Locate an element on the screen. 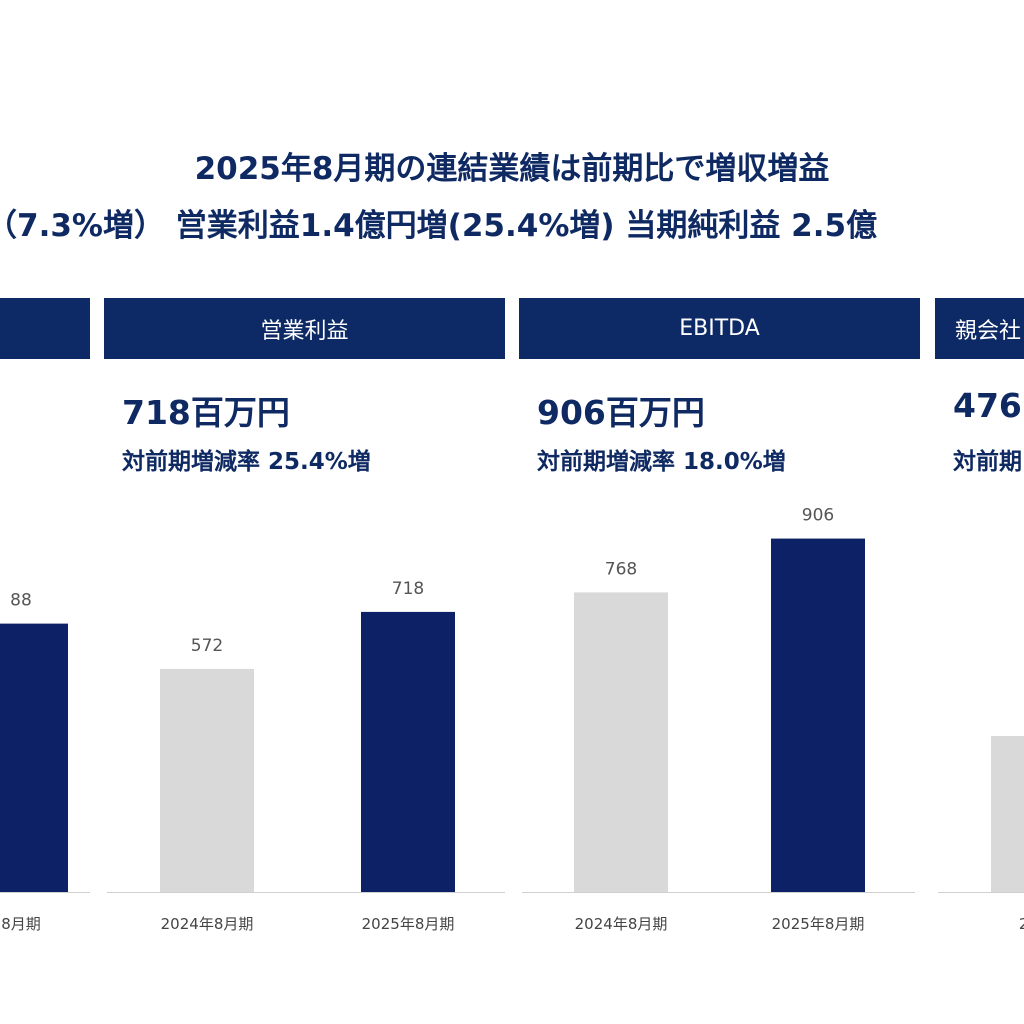 The width and height of the screenshot is (1024, 1024). panel-band-operating-profit: 営業利益 is located at coordinates (304, 328).